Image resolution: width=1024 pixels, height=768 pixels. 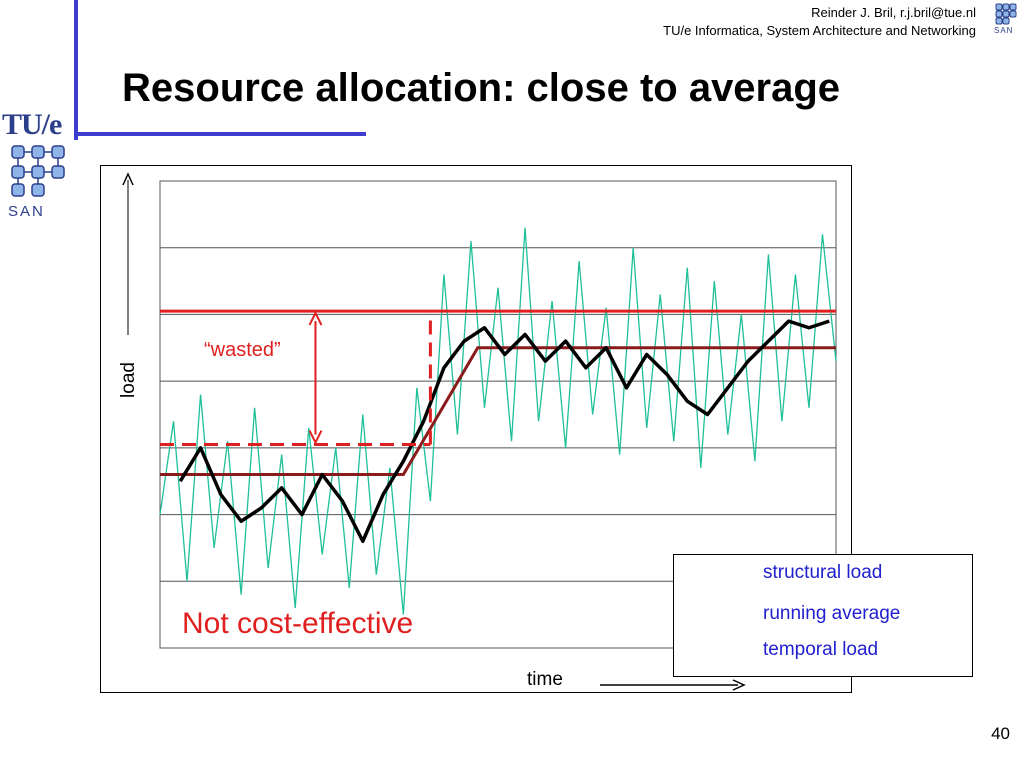 I want to click on structural-load-line, so click(x=498, y=411).